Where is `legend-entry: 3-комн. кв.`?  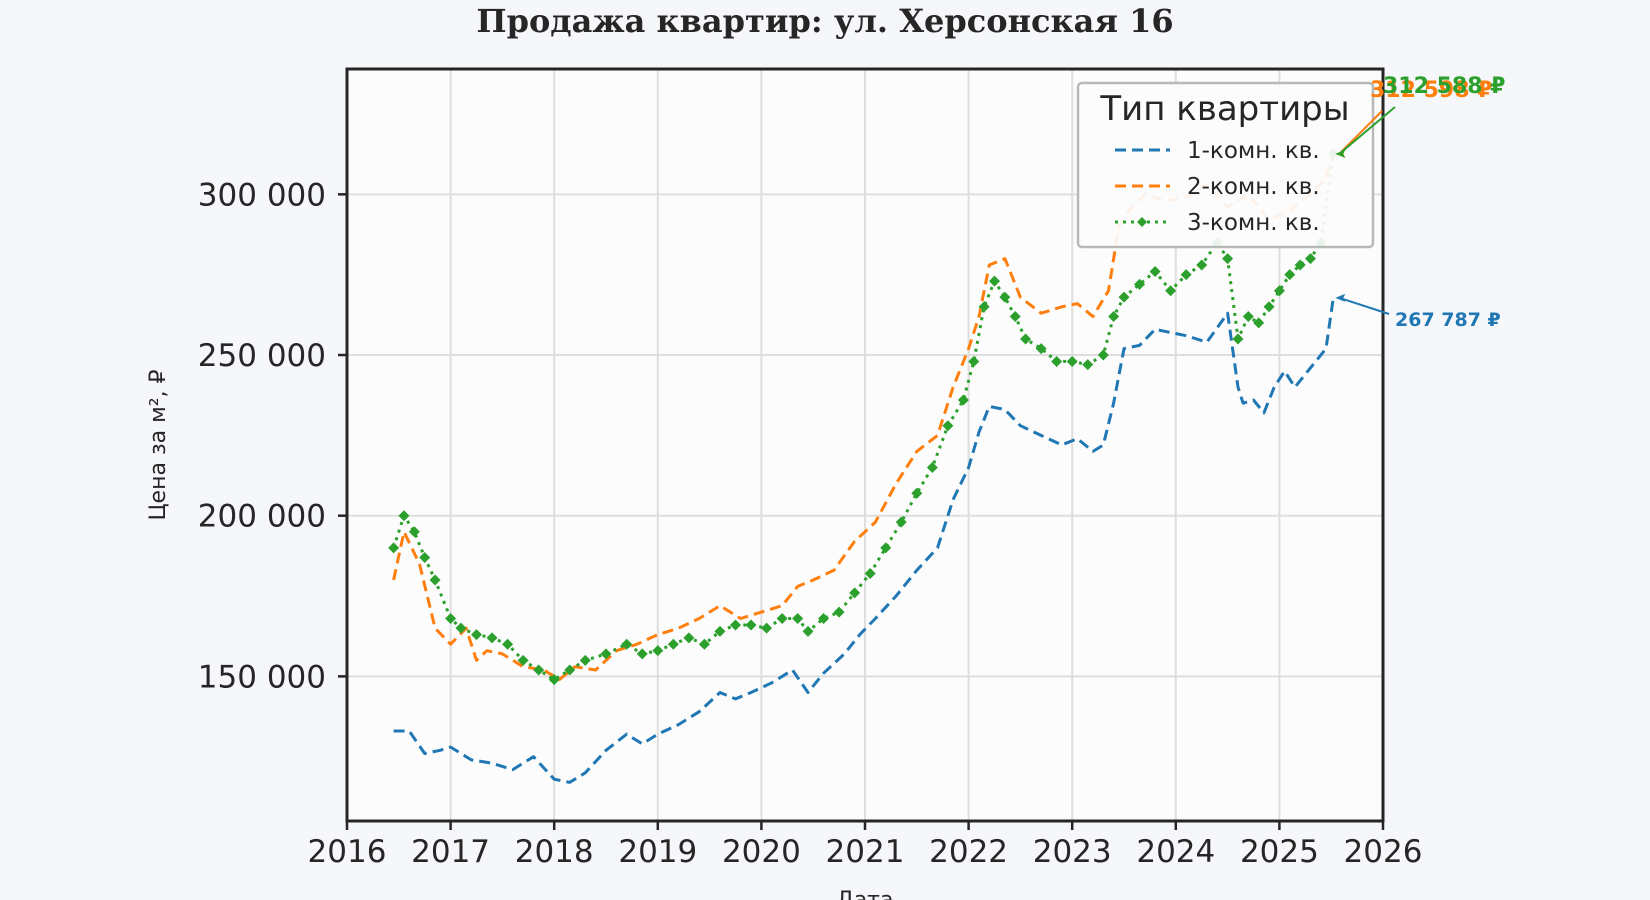 legend-entry: 3-комн. кв. is located at coordinates (1217, 223).